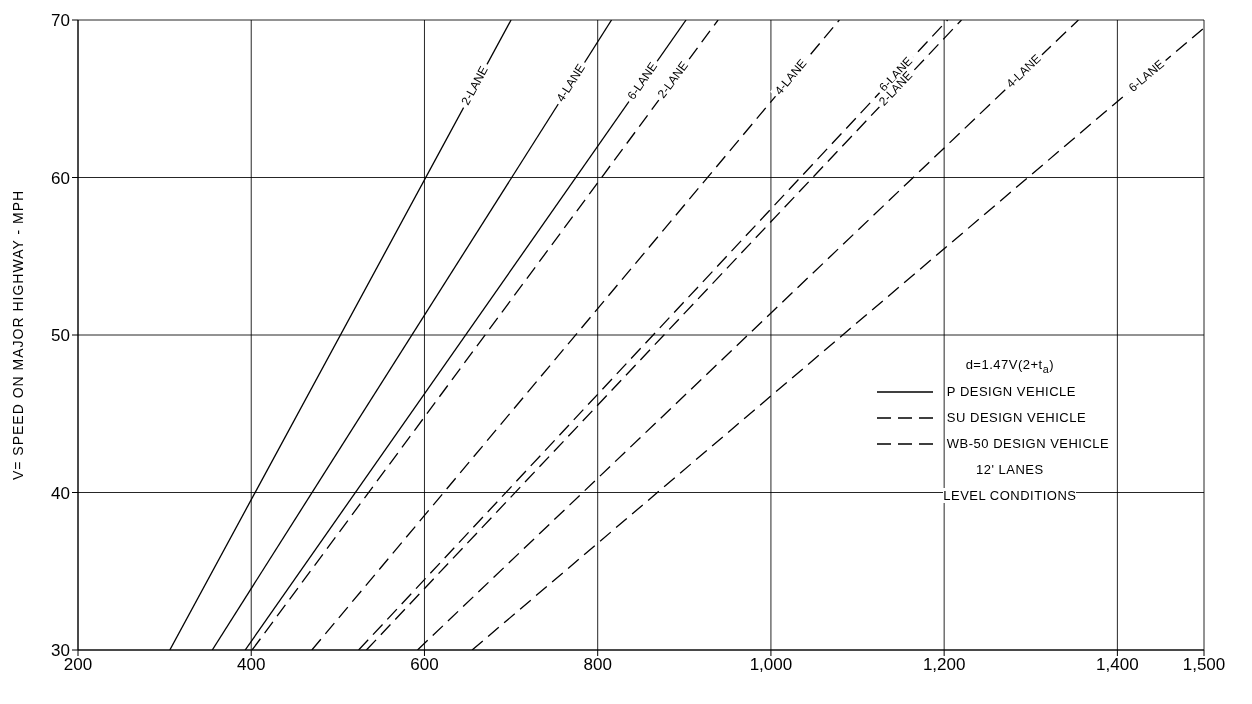 This screenshot has width=1252, height=704. What do you see at coordinates (1028, 443) in the screenshot?
I see `annotation: WB-50 DESIGN VEHICLE` at bounding box center [1028, 443].